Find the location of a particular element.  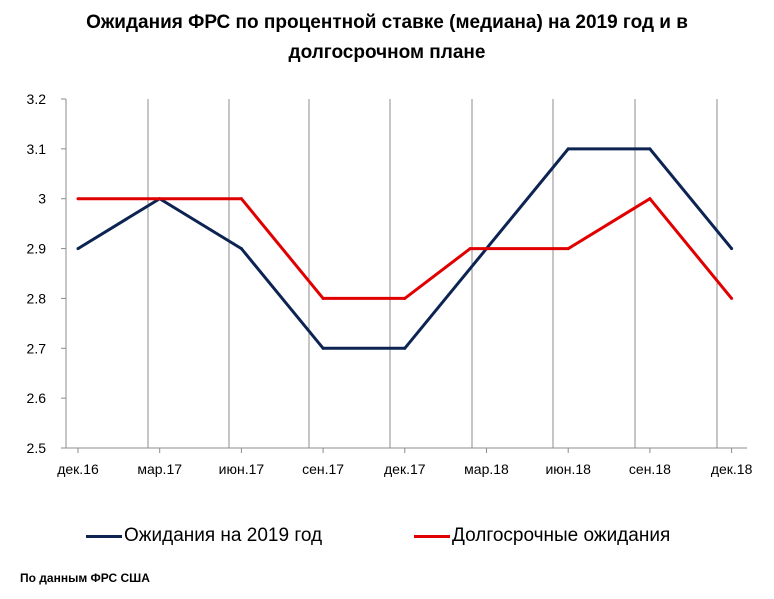

legend-swatch-2019 is located at coordinates (104, 536).